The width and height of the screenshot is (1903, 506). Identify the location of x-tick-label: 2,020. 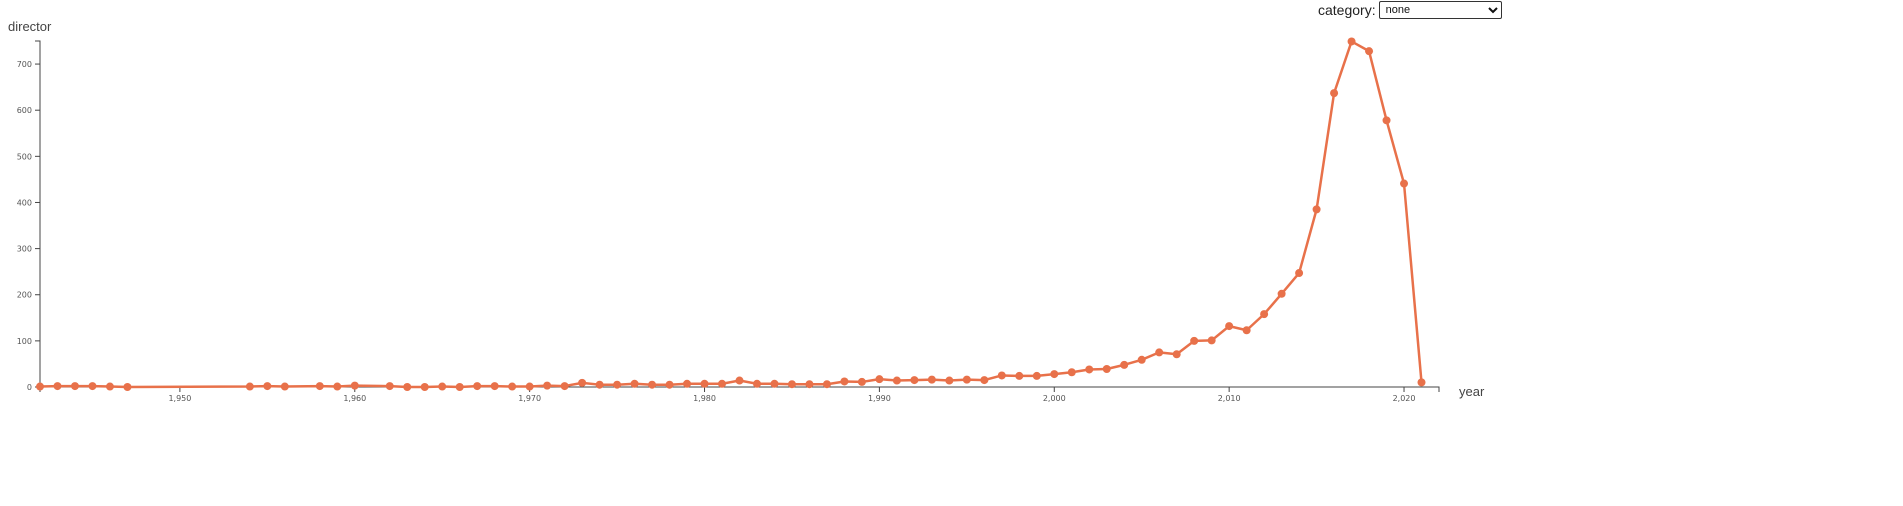
(1404, 398).